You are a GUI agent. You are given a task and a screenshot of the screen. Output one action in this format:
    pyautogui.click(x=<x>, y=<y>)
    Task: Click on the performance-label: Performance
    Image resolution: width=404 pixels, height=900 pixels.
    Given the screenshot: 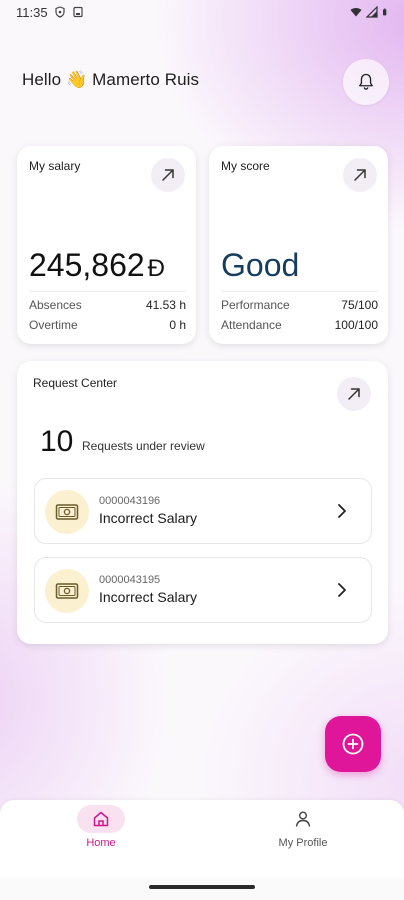 What is the action you would take?
    pyautogui.click(x=255, y=305)
    